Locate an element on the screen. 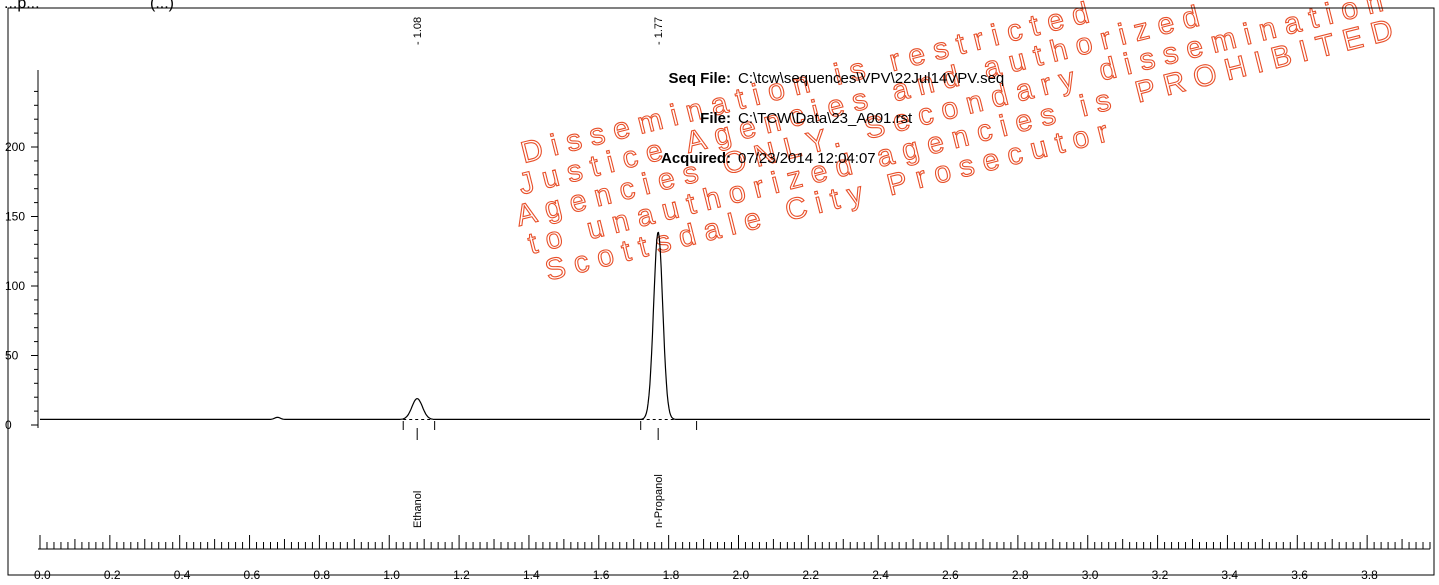  x-tick-label: 2.6 is located at coordinates (950, 575).